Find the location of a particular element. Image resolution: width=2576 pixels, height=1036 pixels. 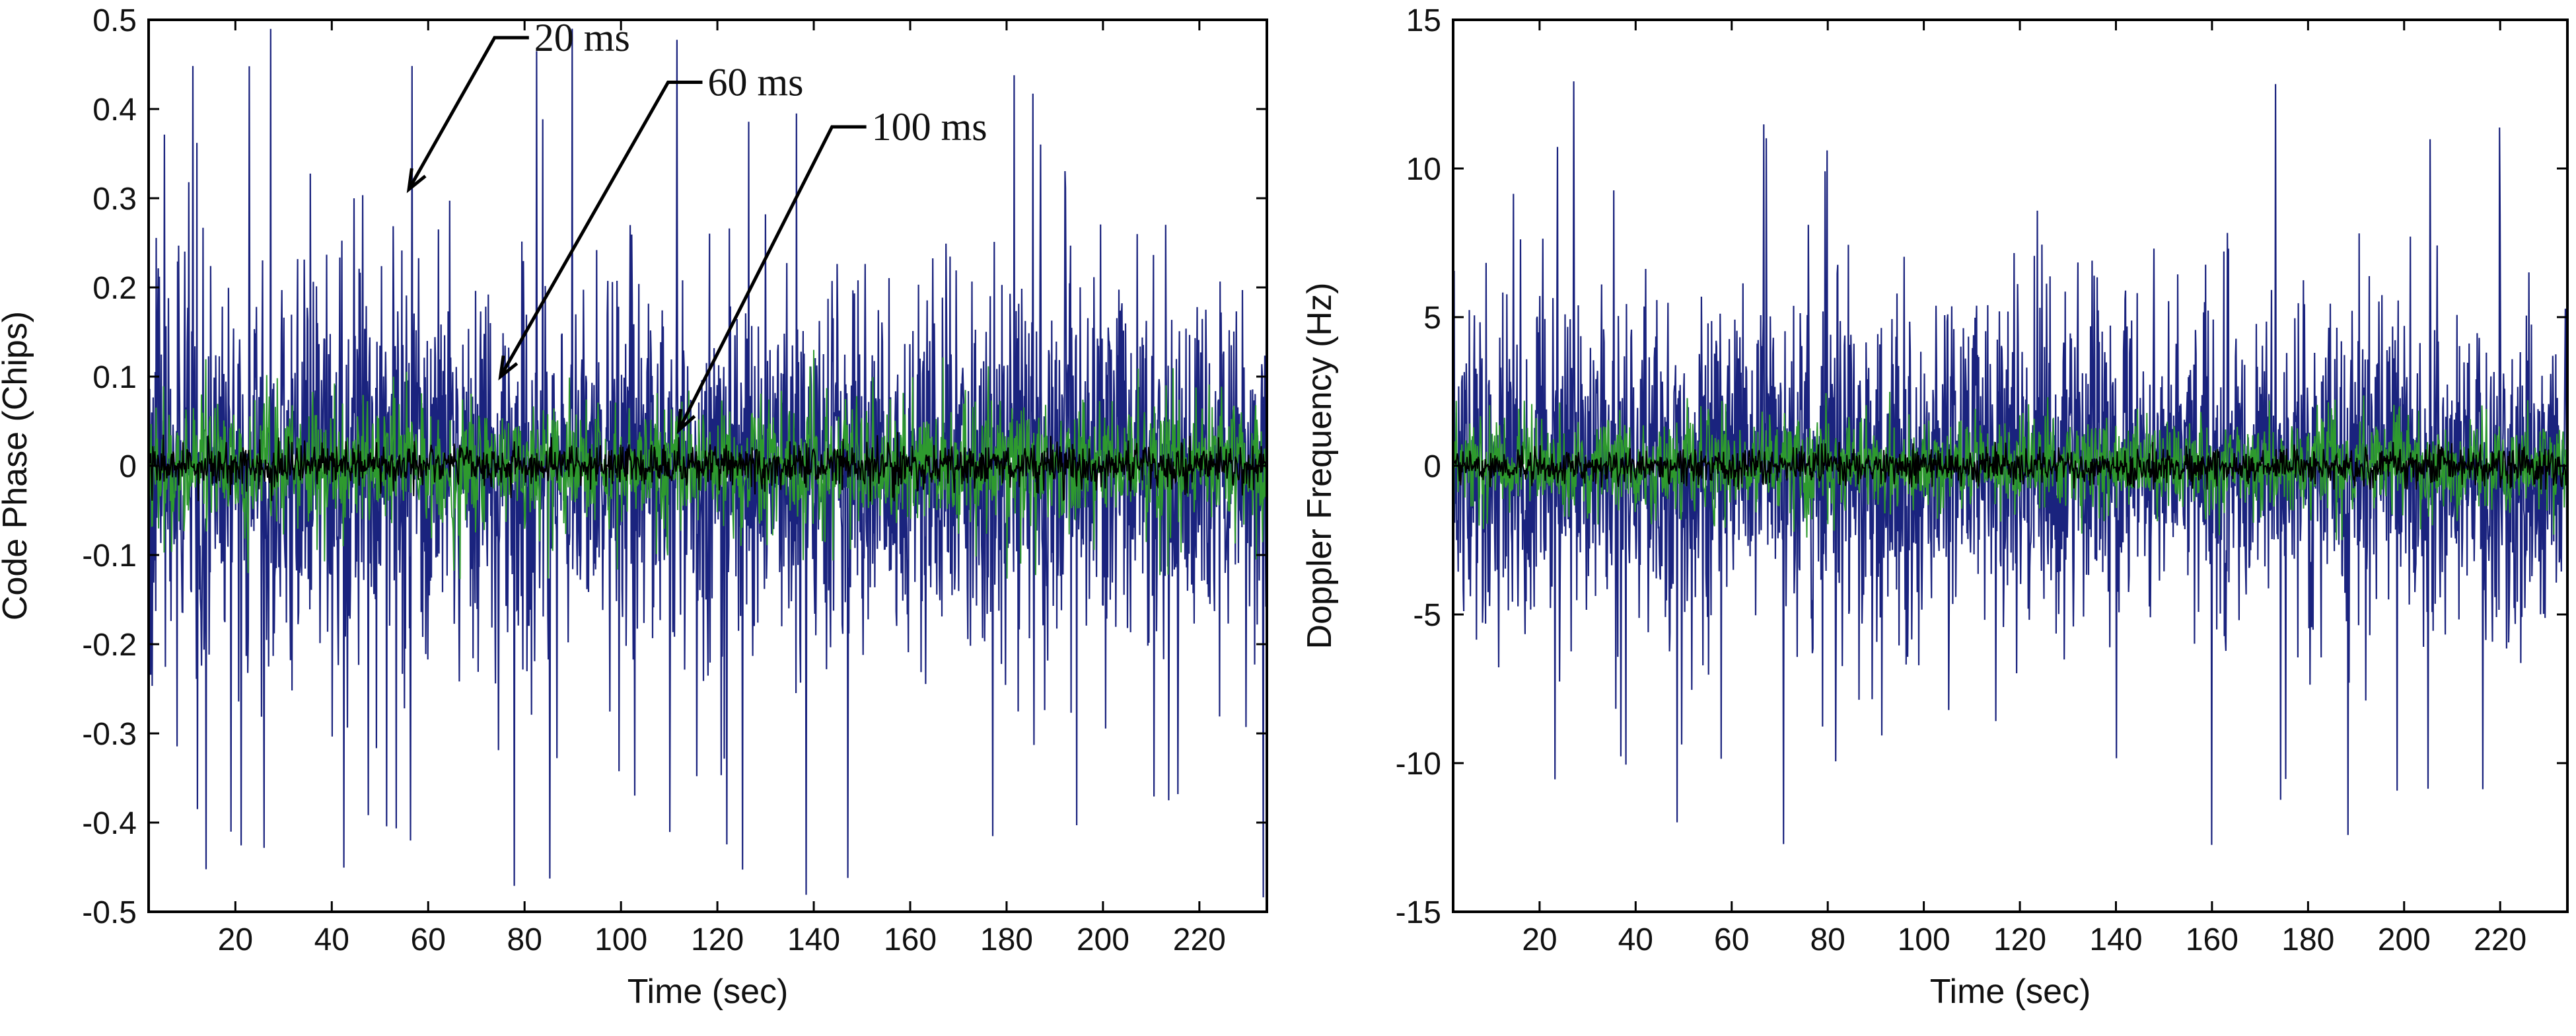

y-tick-label: -5 is located at coordinates (1427, 615).